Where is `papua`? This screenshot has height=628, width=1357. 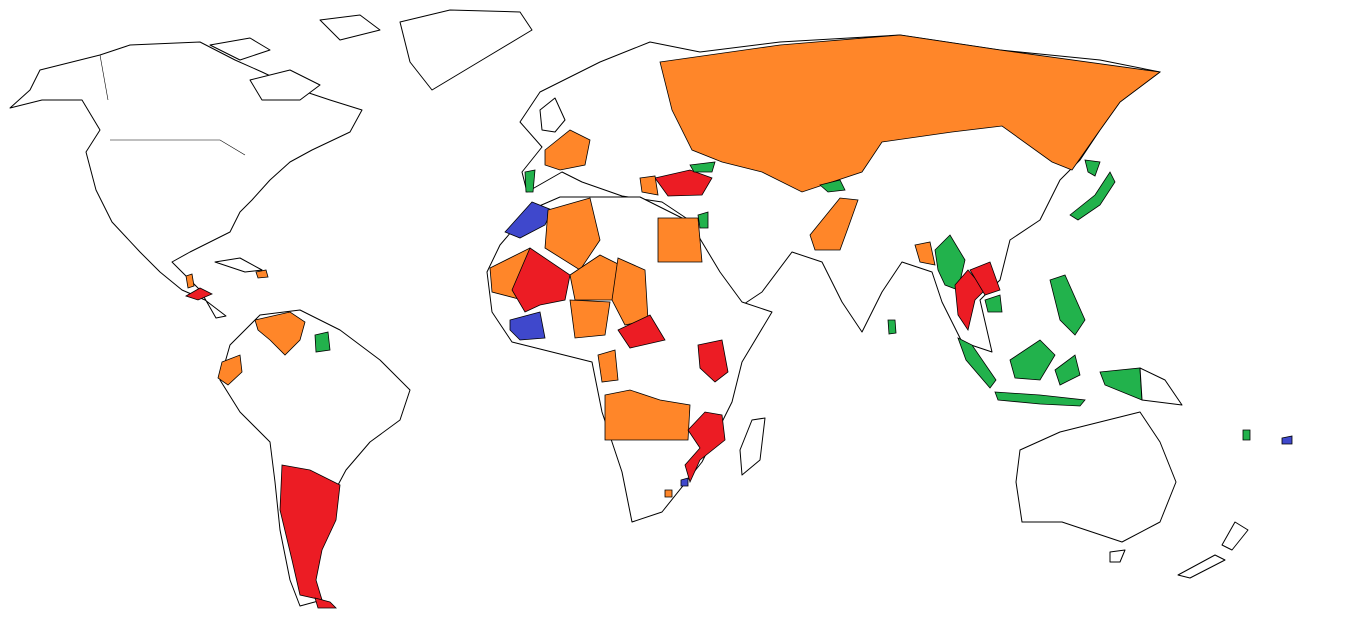
papua is located at coordinates (1121, 384).